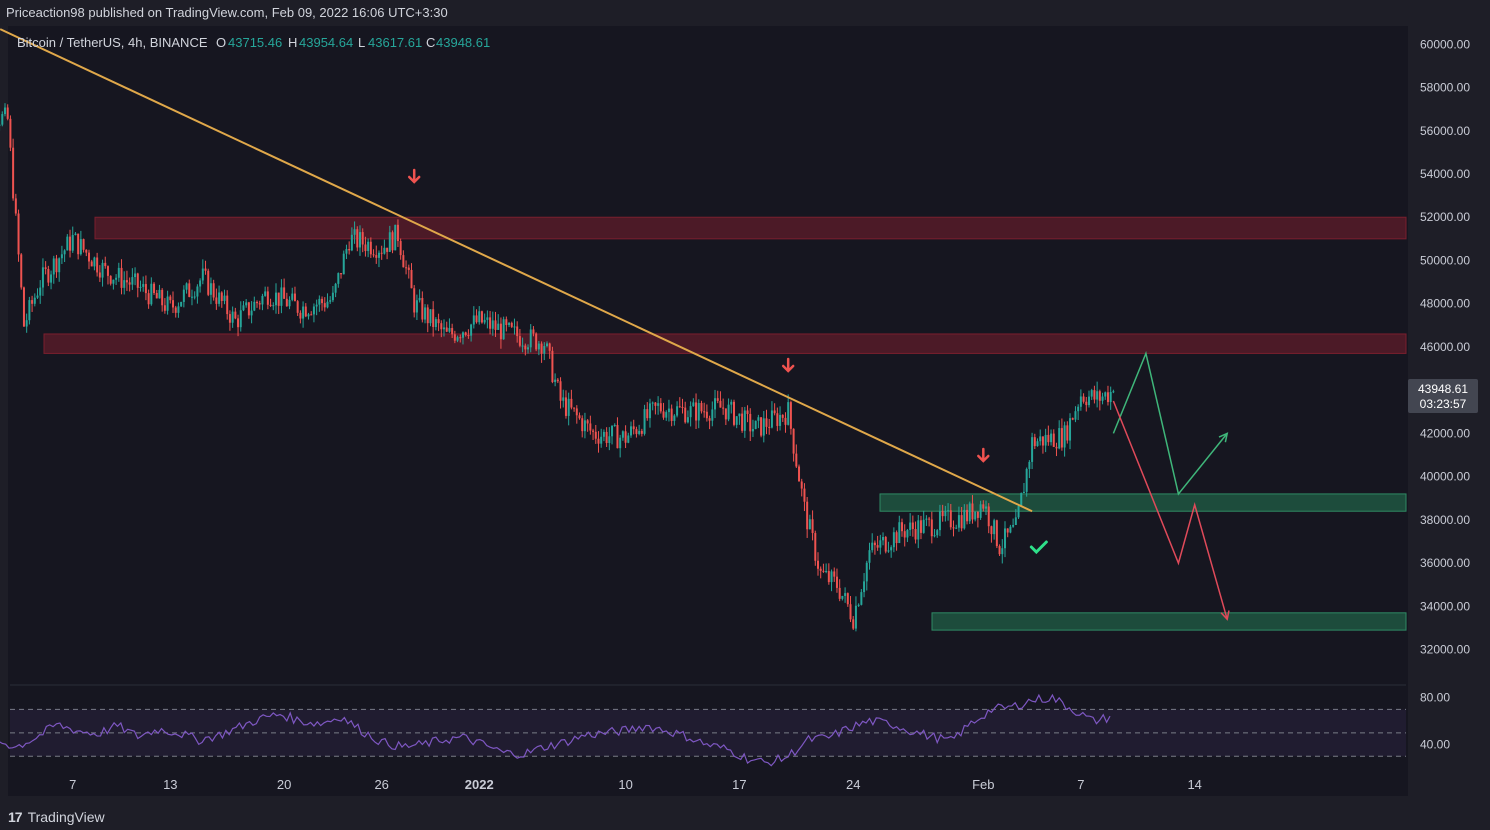  What do you see at coordinates (414, 176) in the screenshot?
I see `sell-arrow-icon` at bounding box center [414, 176].